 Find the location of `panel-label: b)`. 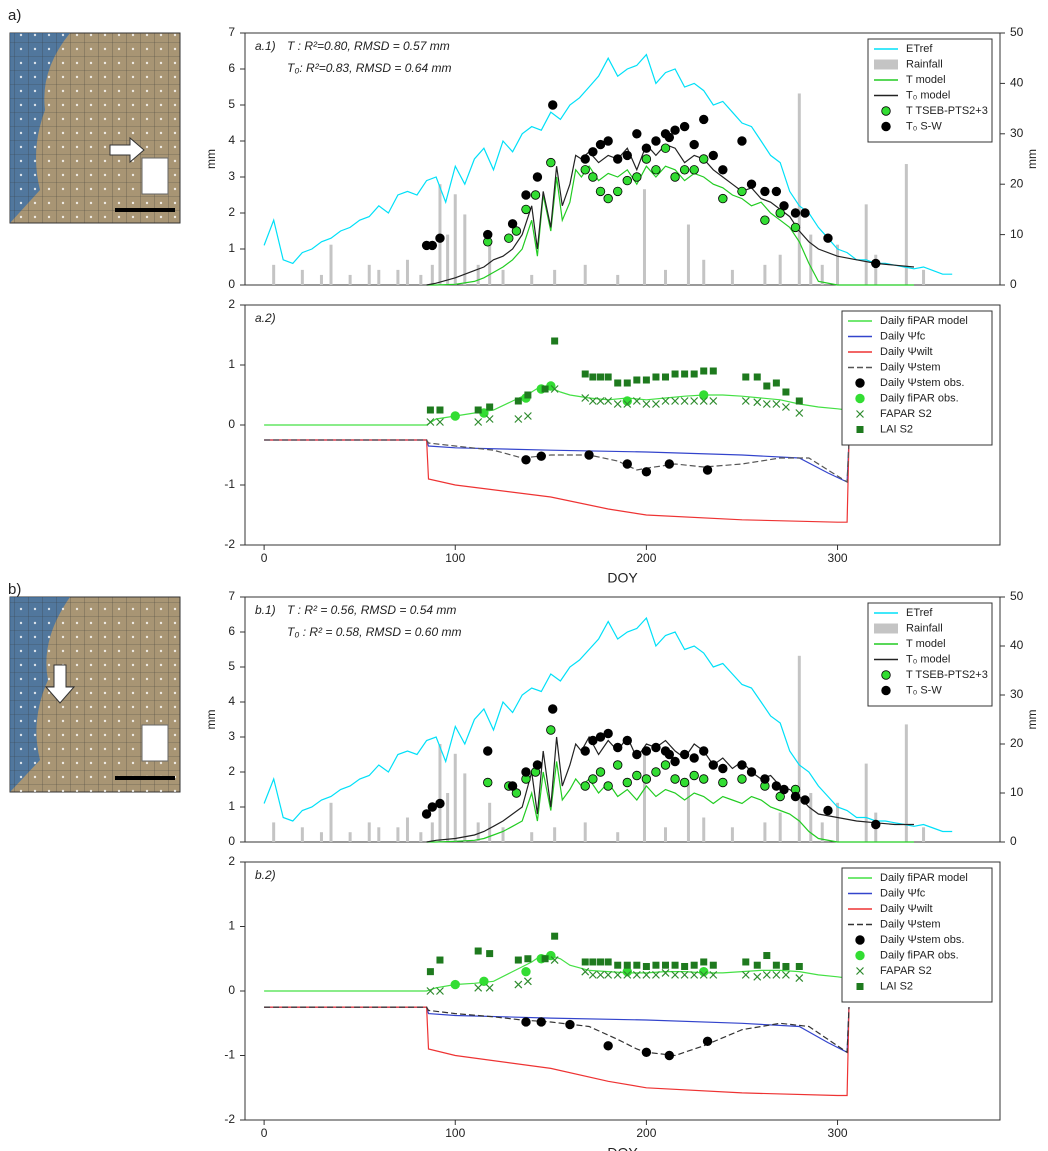

panel-label: b) is located at coordinates (14, 589).